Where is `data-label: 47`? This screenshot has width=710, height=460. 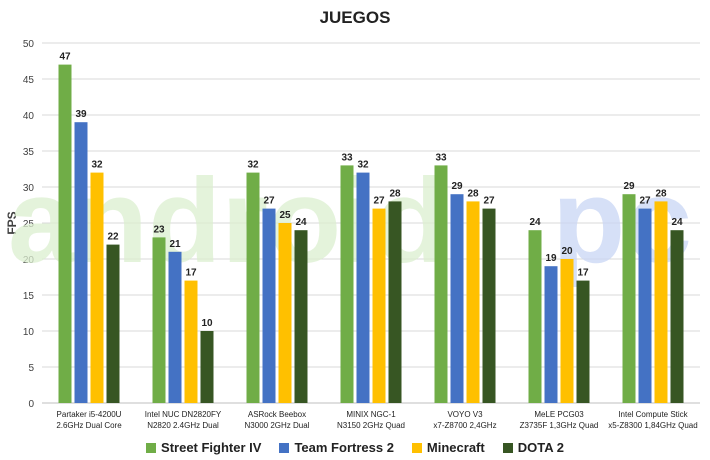 data-label: 47 is located at coordinates (65, 57).